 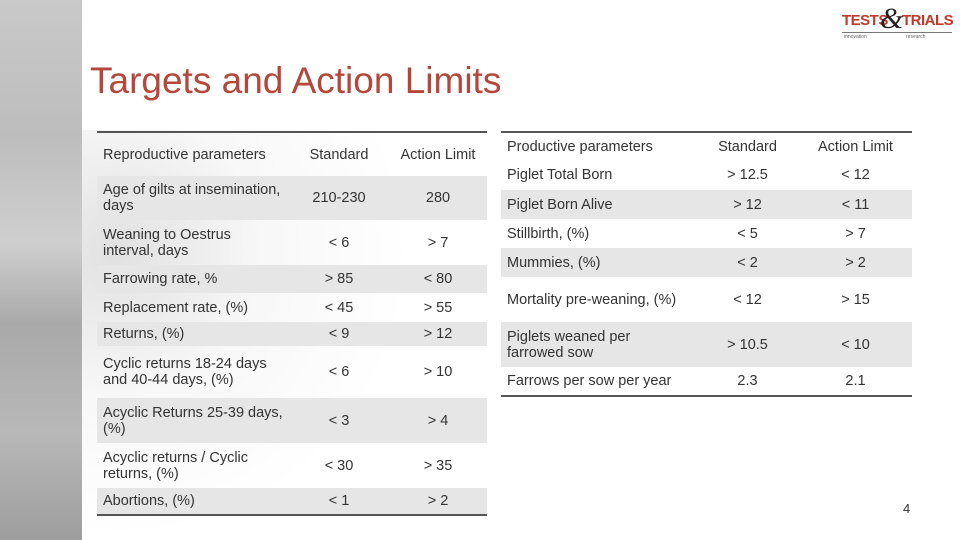 I want to click on parameter-cell: Mummies, (%), so click(x=598, y=262).